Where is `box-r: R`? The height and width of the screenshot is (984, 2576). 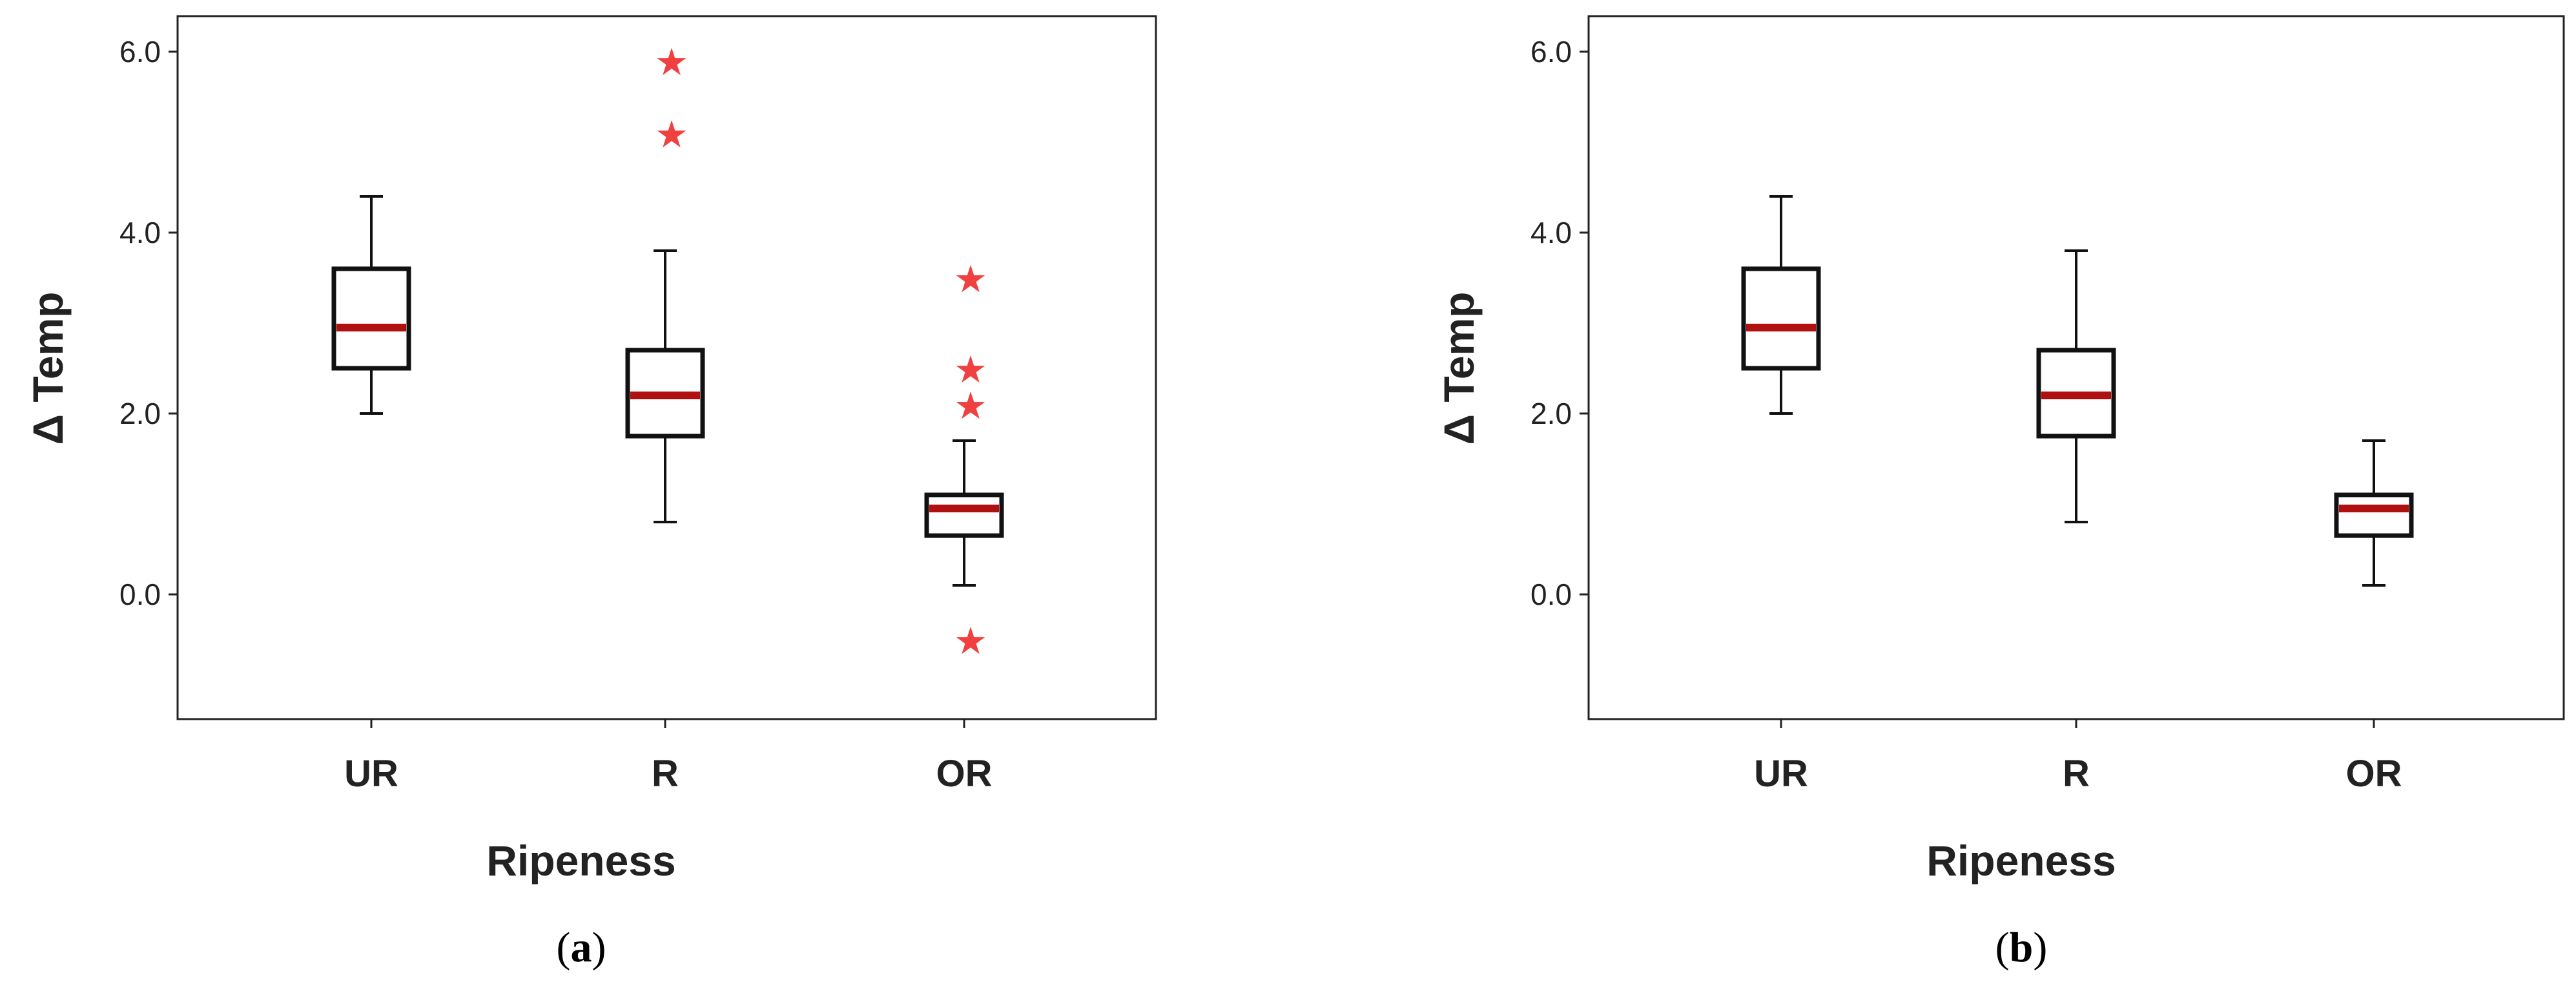 box-r: R is located at coordinates (2076, 522).